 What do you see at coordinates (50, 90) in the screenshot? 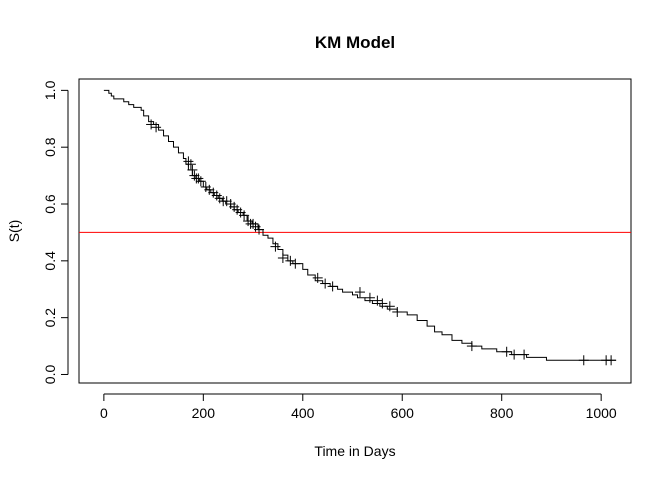
I see `y-tick-label: 1.0` at bounding box center [50, 90].